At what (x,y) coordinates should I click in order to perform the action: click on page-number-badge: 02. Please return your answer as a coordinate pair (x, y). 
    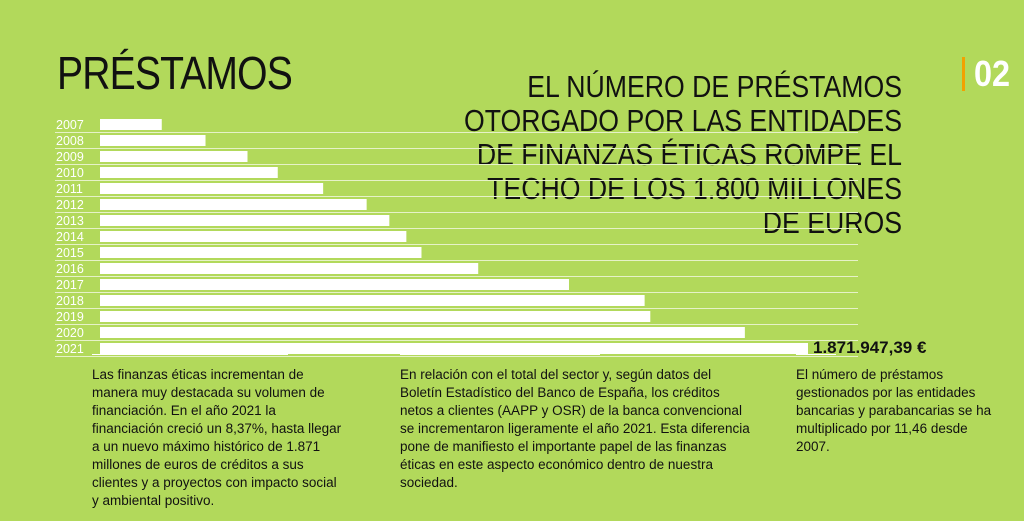
    Looking at the image, I should click on (988, 73).